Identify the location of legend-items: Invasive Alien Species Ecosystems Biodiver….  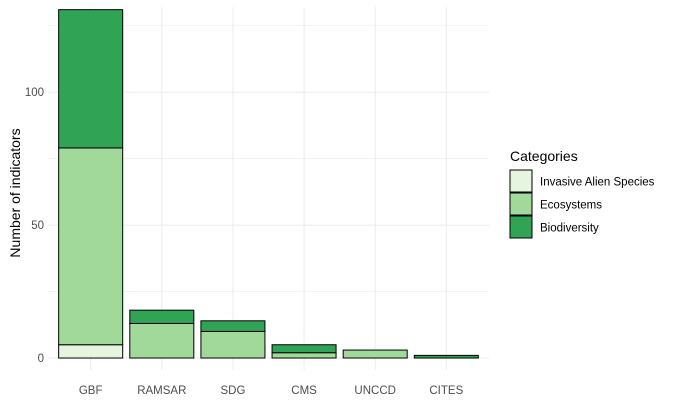
(582, 204).